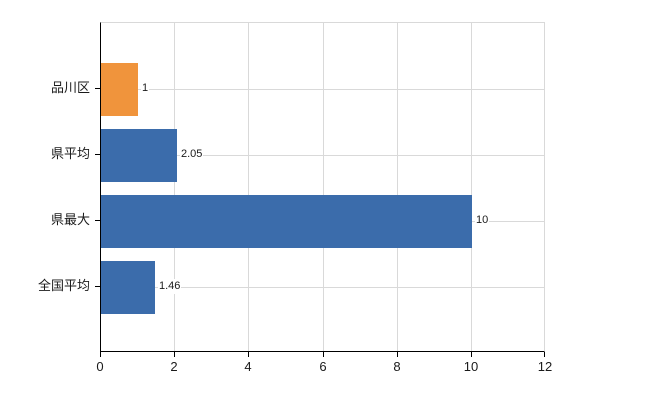  What do you see at coordinates (545, 366) in the screenshot?
I see `x-tick-label: 12` at bounding box center [545, 366].